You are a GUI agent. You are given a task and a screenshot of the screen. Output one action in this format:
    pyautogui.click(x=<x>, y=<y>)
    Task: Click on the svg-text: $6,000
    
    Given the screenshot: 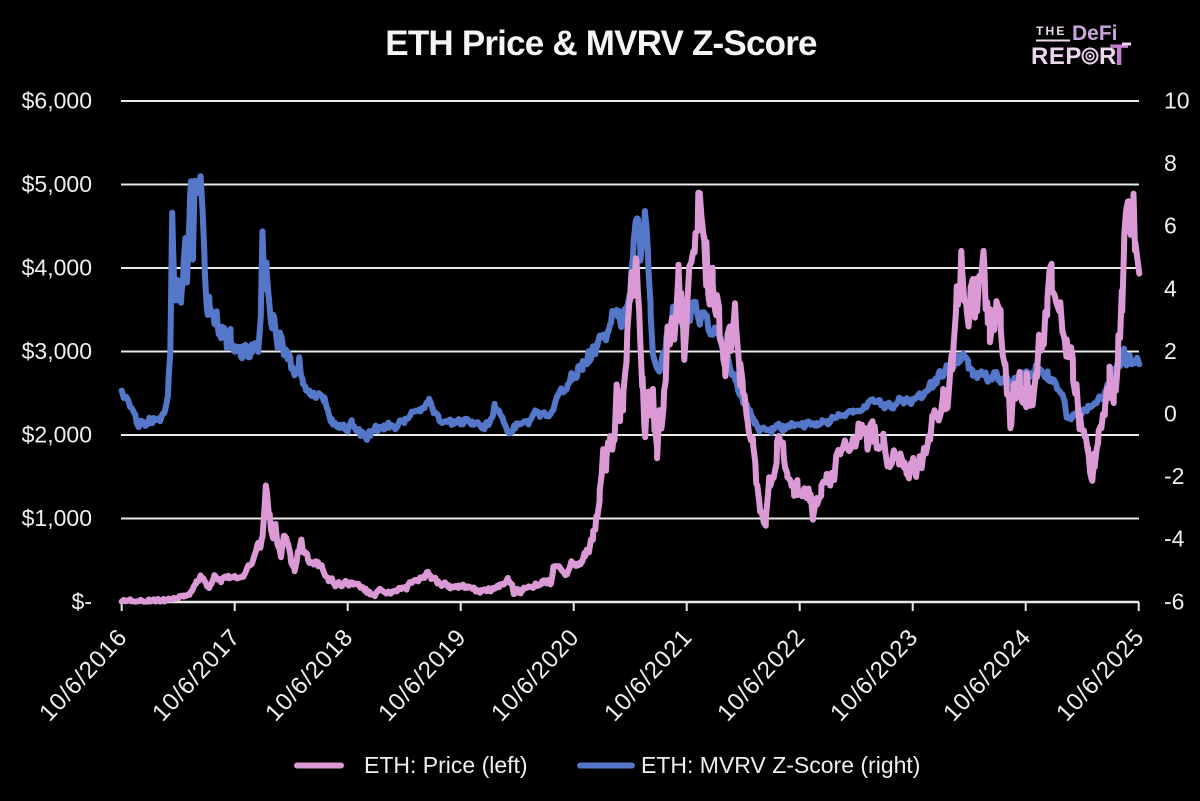 What is the action you would take?
    pyautogui.click(x=57, y=101)
    